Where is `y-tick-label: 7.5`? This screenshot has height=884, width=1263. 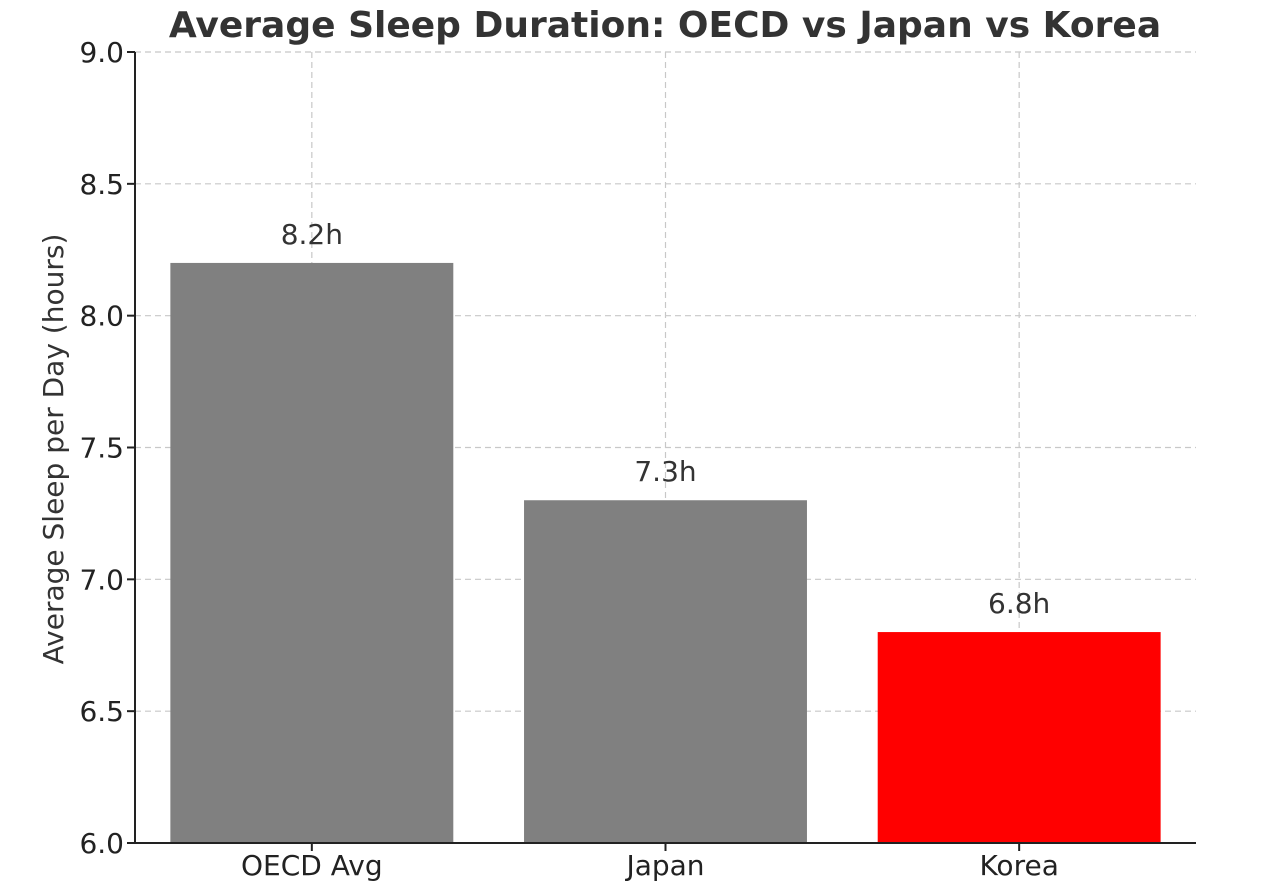 y-tick-label: 7.5 is located at coordinates (101, 448).